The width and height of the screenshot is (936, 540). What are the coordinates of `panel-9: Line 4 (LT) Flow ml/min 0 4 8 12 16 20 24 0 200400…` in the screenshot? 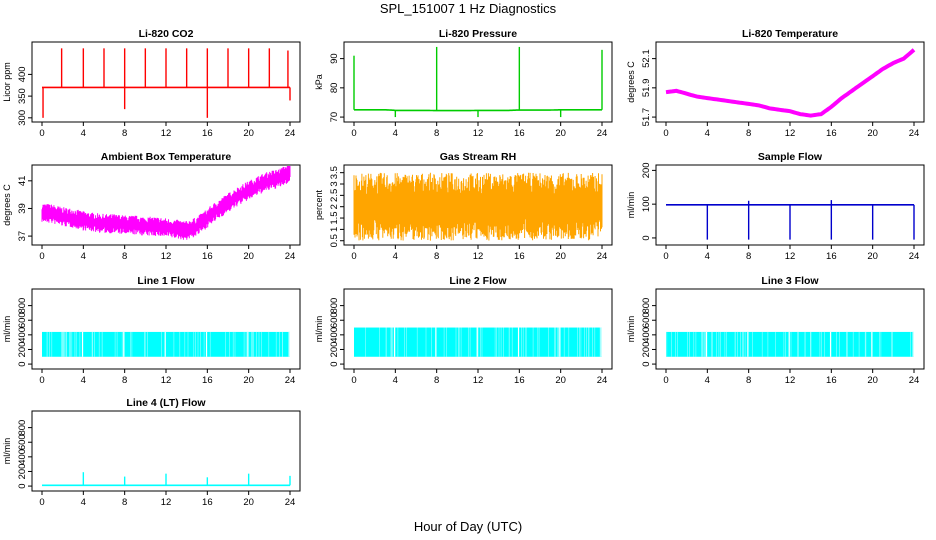 It's located at (151, 452).